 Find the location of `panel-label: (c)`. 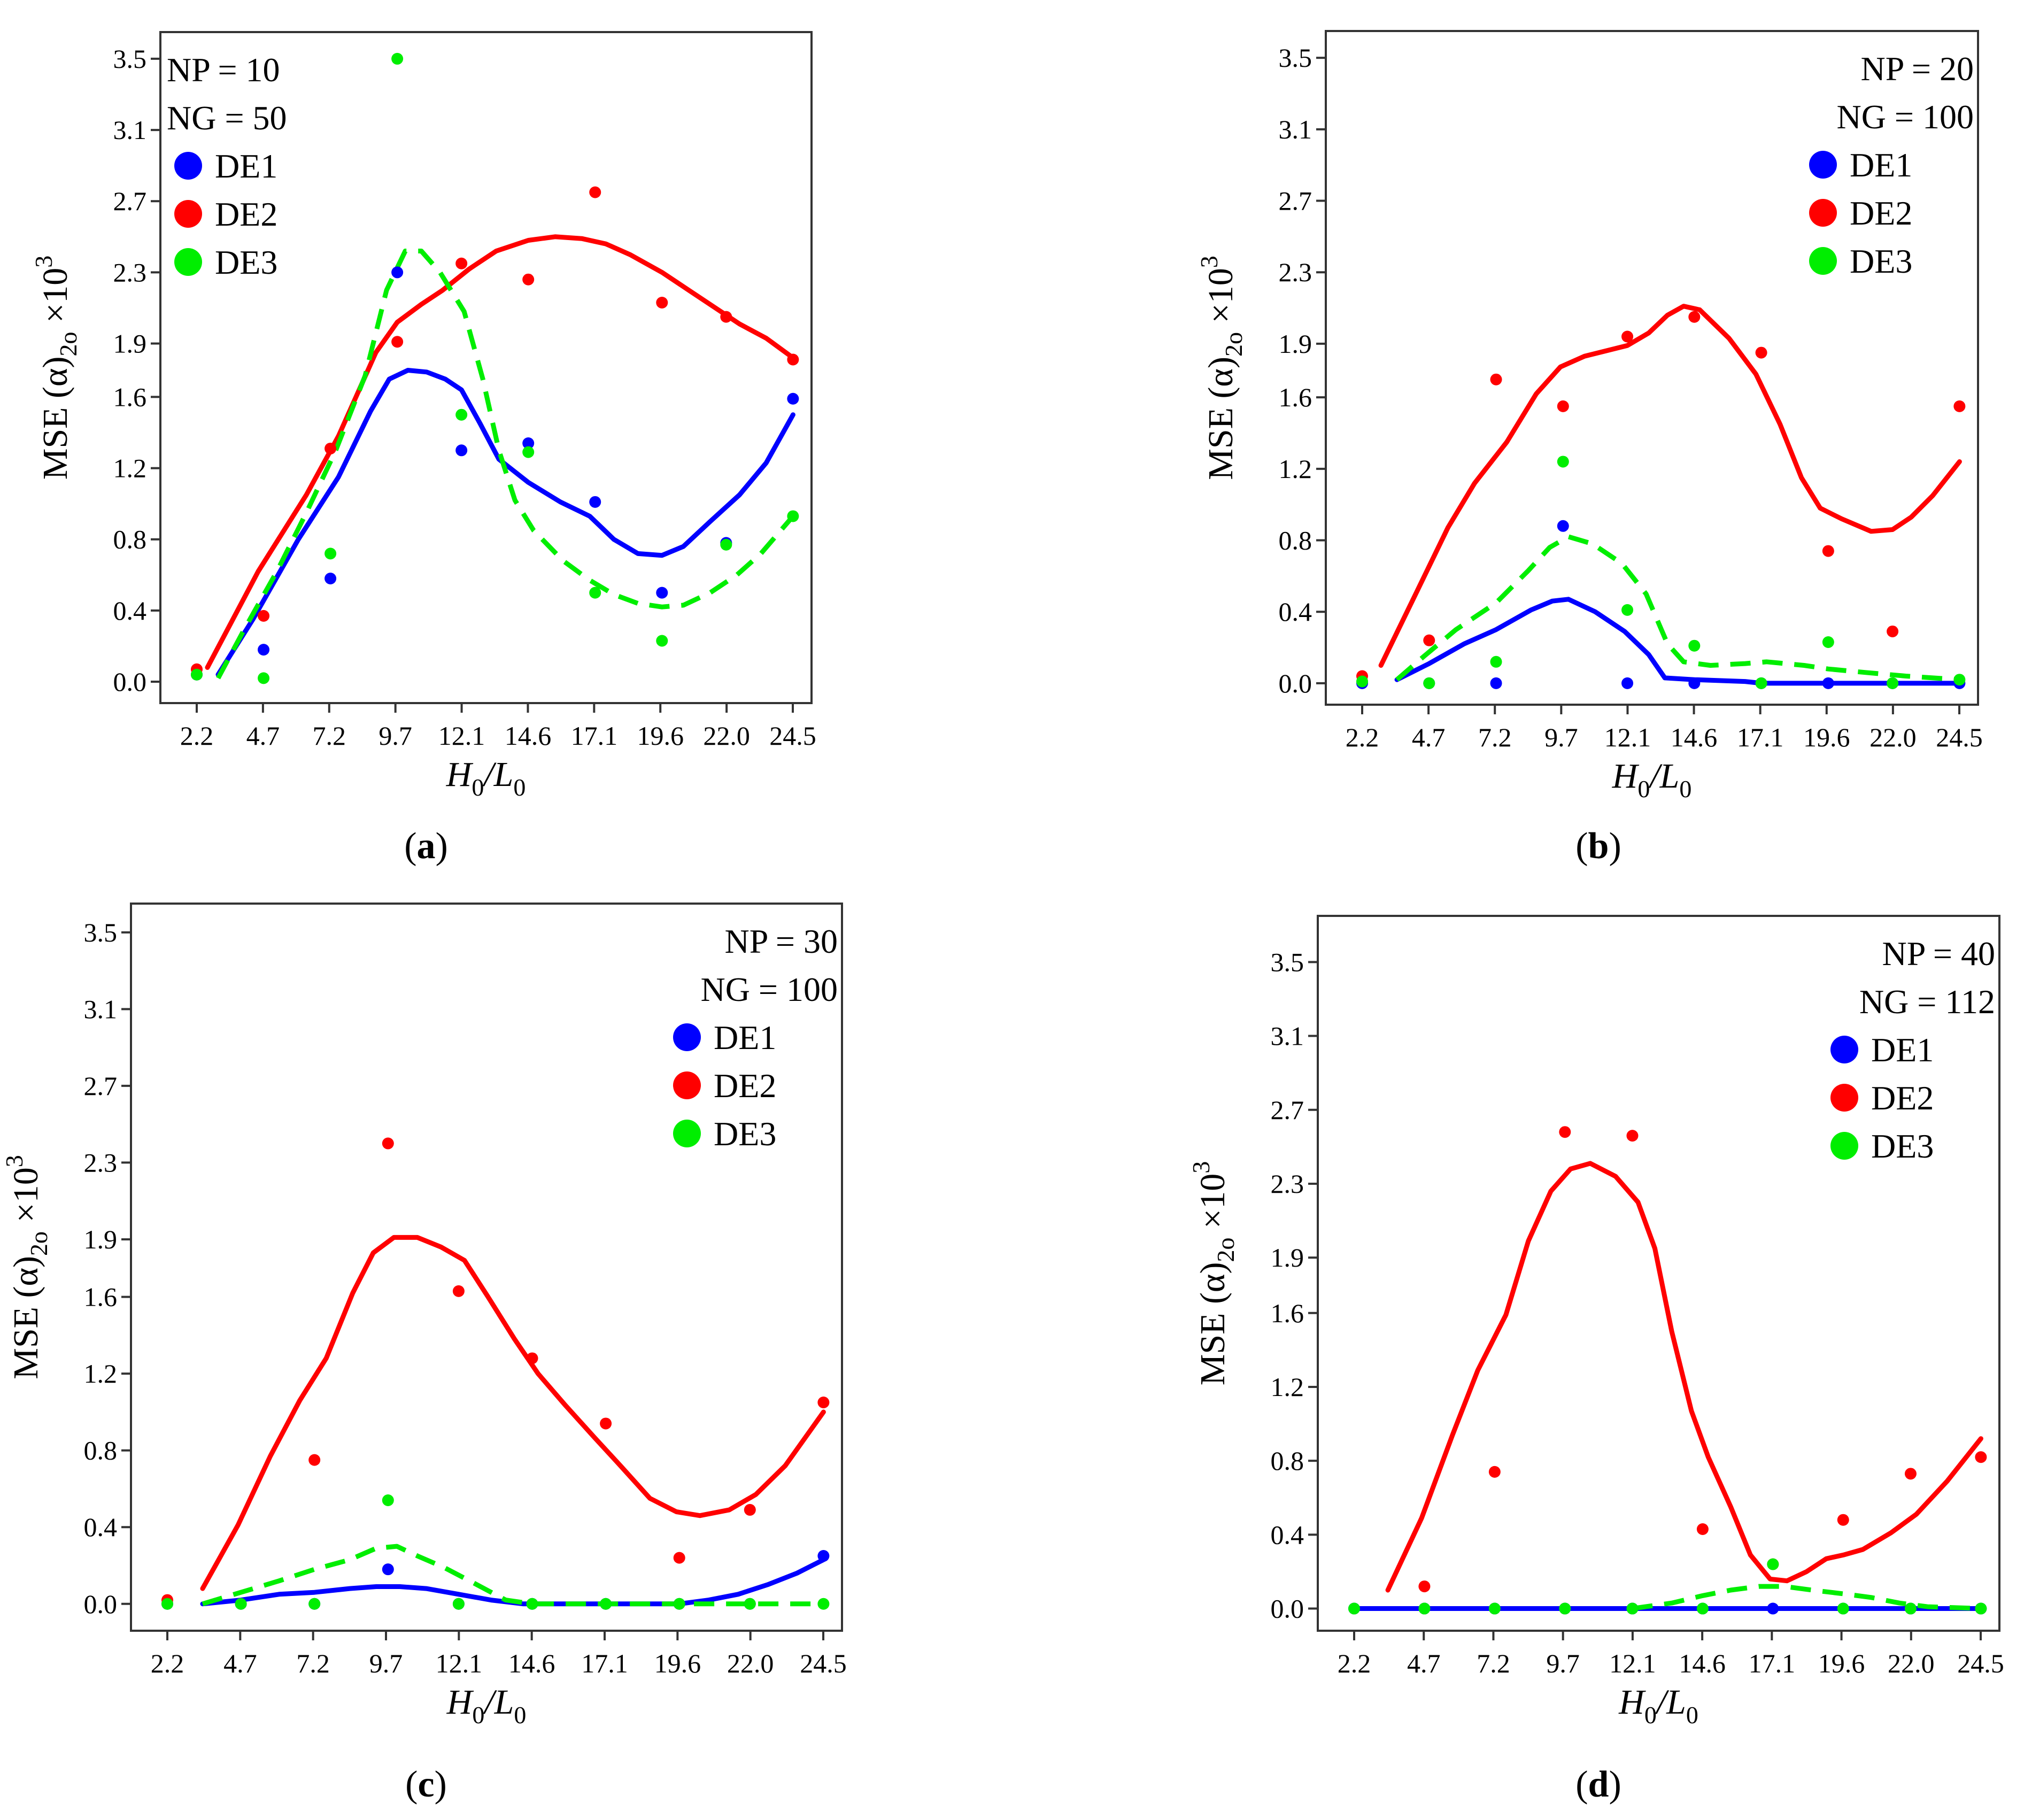

panel-label: (c) is located at coordinates (426, 1784).